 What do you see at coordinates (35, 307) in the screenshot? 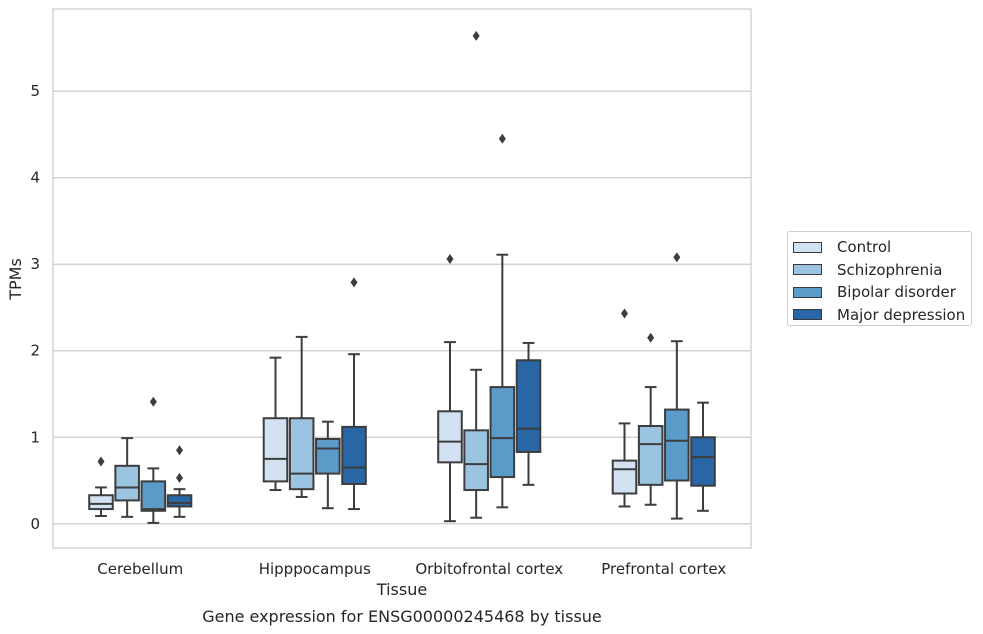
I see `y-tick-labels: 0 1 2 3 4 5` at bounding box center [35, 307].